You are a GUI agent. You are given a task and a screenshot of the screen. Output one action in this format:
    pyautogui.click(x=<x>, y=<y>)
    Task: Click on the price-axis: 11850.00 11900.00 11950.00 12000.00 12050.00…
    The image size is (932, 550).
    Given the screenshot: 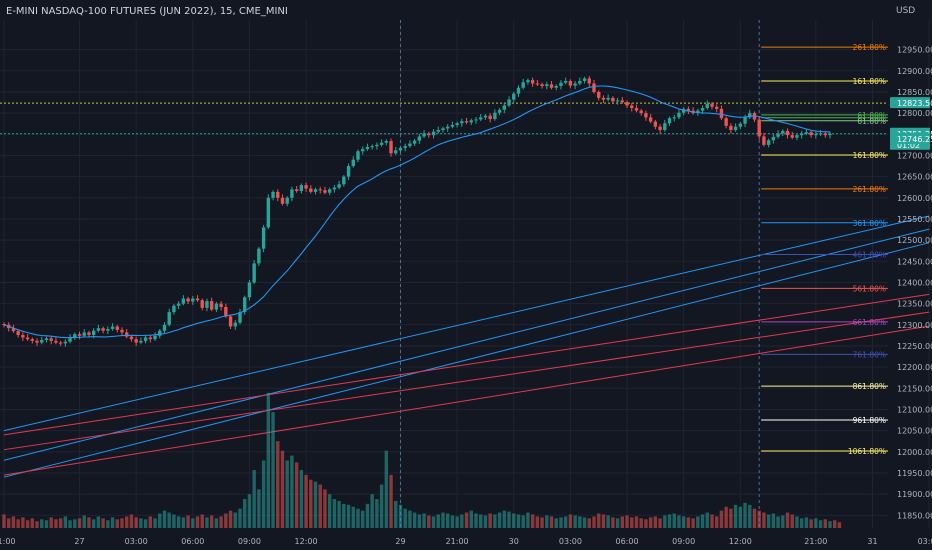 What is the action you would take?
    pyautogui.click(x=911, y=283)
    